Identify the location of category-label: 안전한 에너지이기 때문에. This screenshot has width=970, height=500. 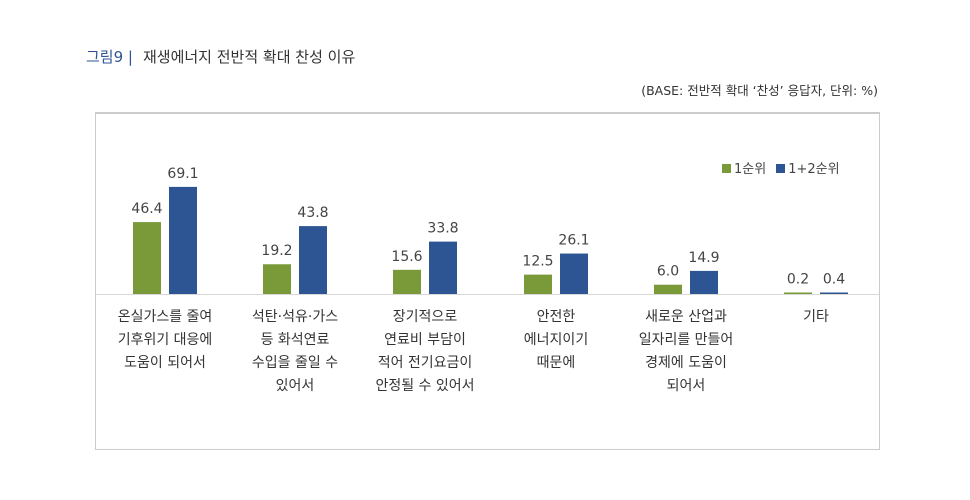
(556, 340).